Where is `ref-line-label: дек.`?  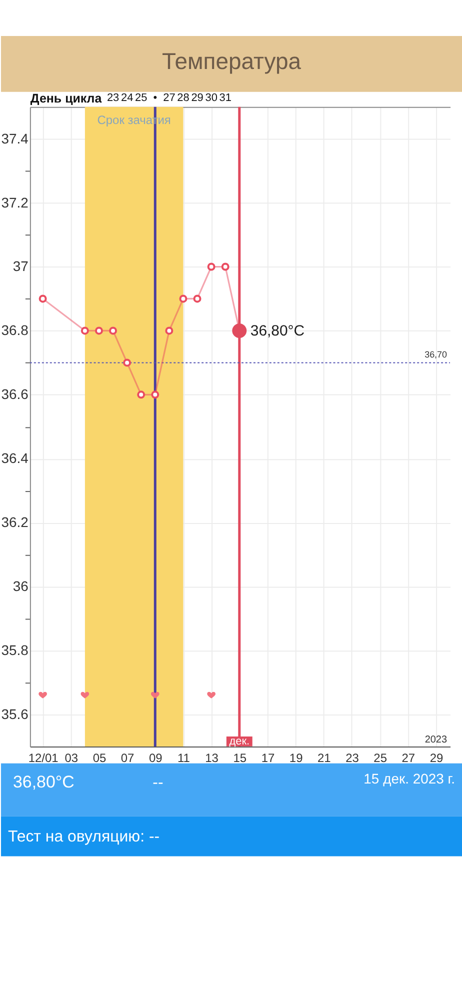 ref-line-label: дек. is located at coordinates (239, 741).